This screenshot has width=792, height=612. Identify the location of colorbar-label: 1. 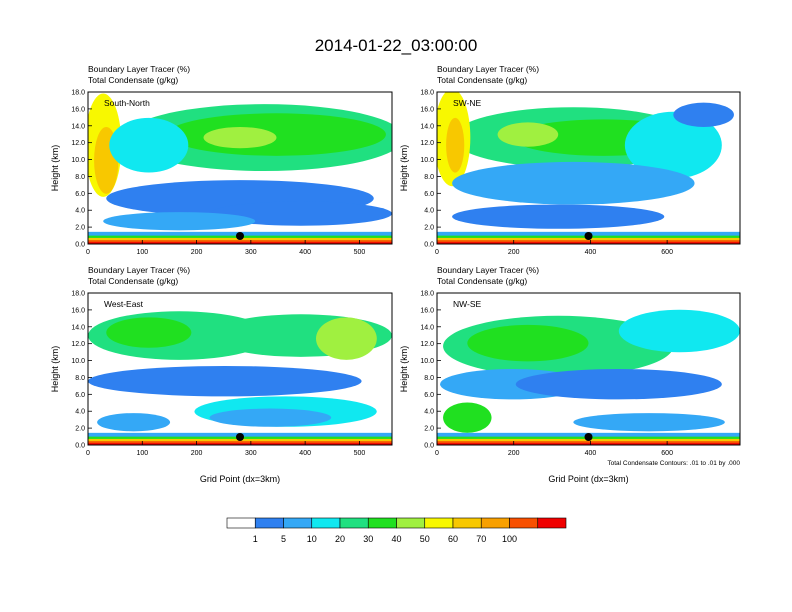
(255, 539).